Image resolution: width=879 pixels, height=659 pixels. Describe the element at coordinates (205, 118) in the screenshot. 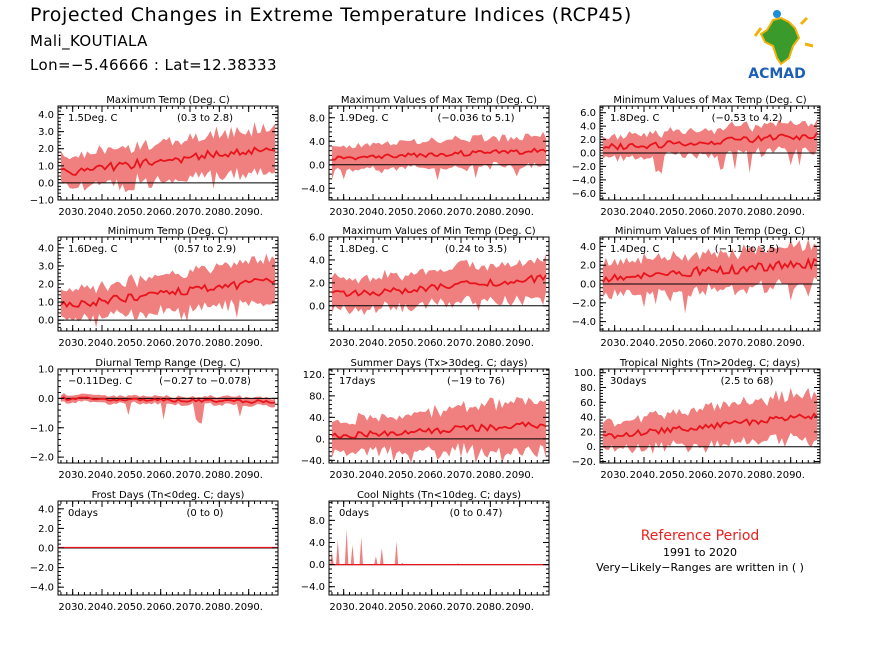

I see `likely-range-label: (0.3 to 2.8)` at that location.